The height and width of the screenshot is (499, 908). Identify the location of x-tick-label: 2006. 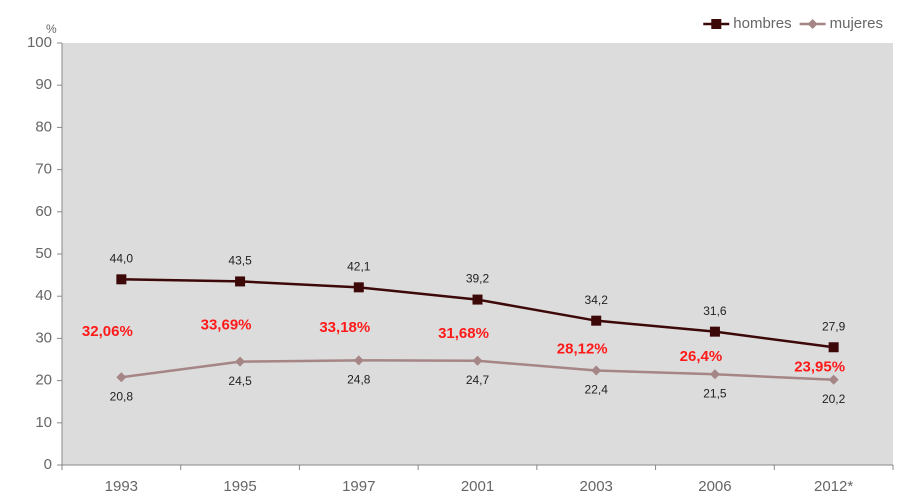
(714, 486).